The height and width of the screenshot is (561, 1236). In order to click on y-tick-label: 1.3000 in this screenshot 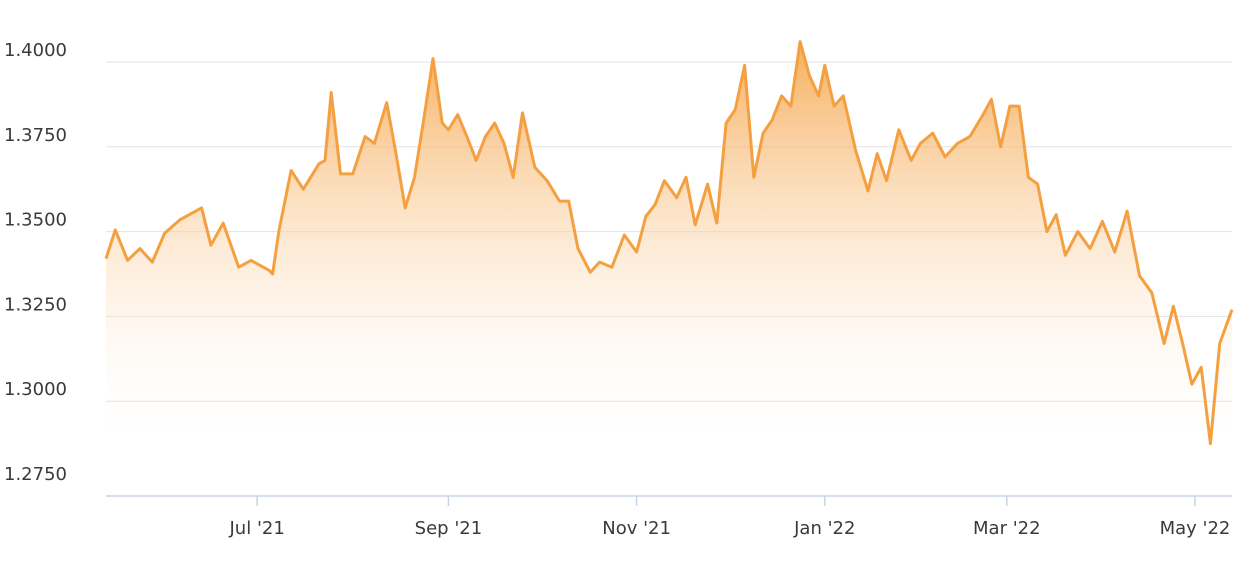, I will do `click(35, 389)`.